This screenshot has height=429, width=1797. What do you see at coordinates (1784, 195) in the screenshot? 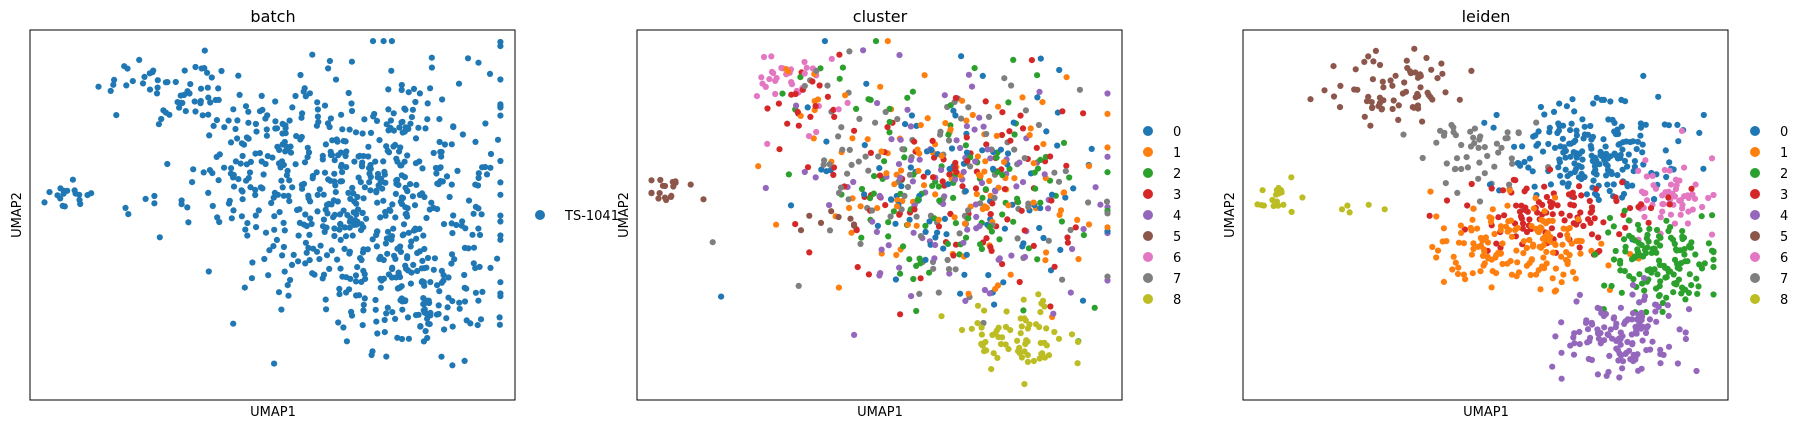
I see `legend-label: 3` at bounding box center [1784, 195].